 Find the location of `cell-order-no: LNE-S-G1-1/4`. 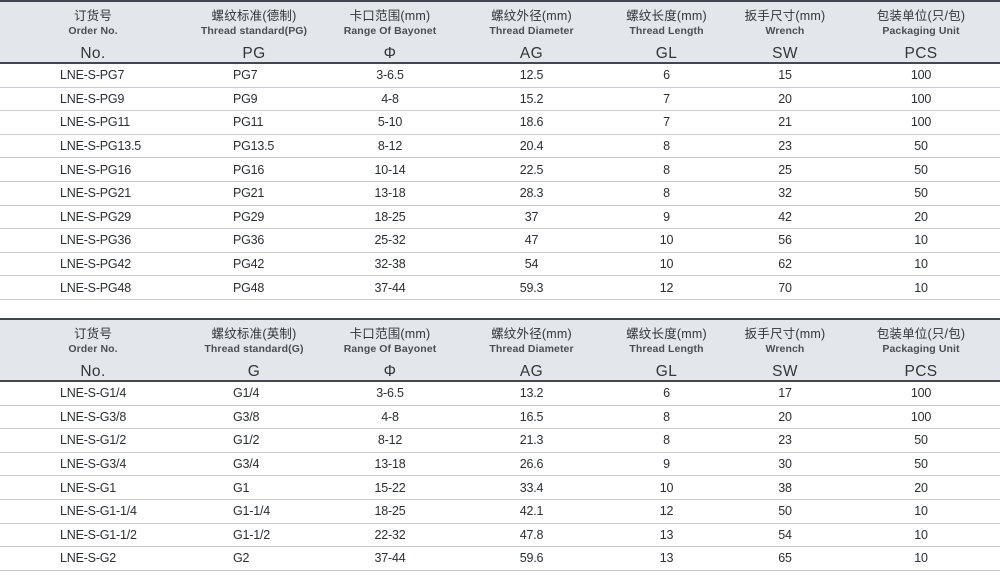

cell-order-no: LNE-S-G1-1/4 is located at coordinates (98, 511).